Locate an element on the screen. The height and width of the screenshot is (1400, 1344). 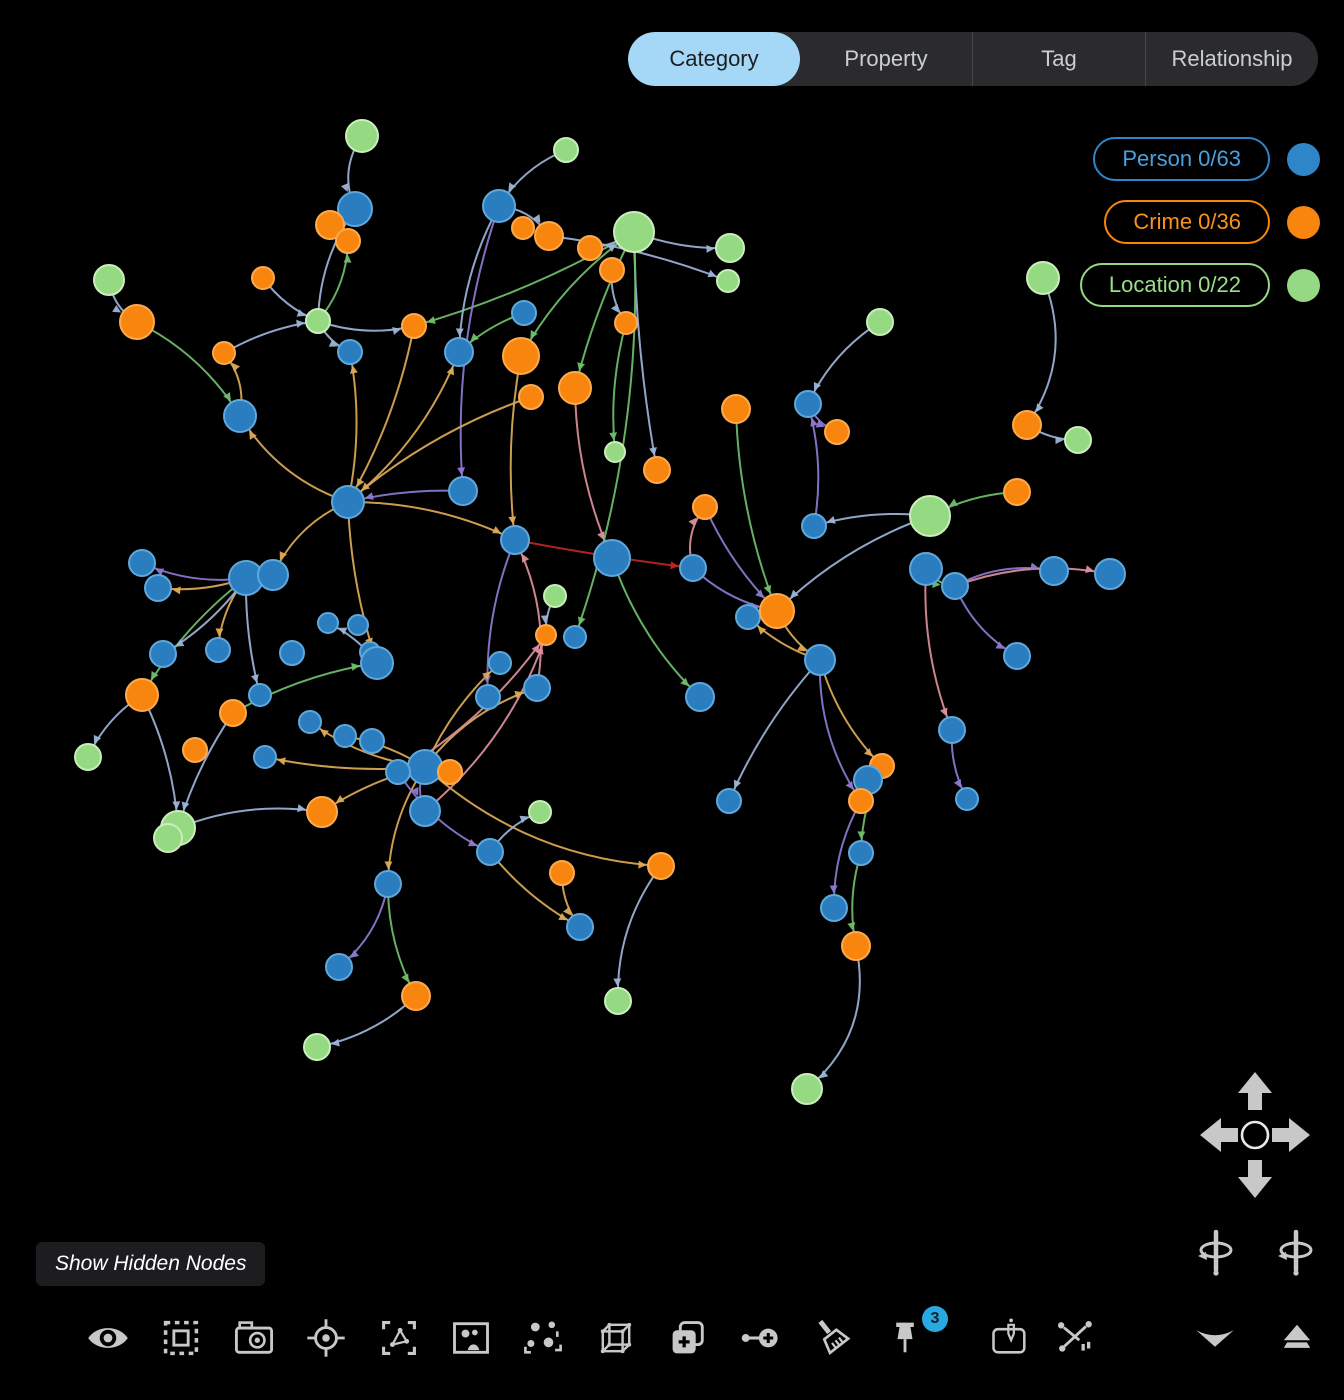
image-people-button is located at coordinates (471, 1338).